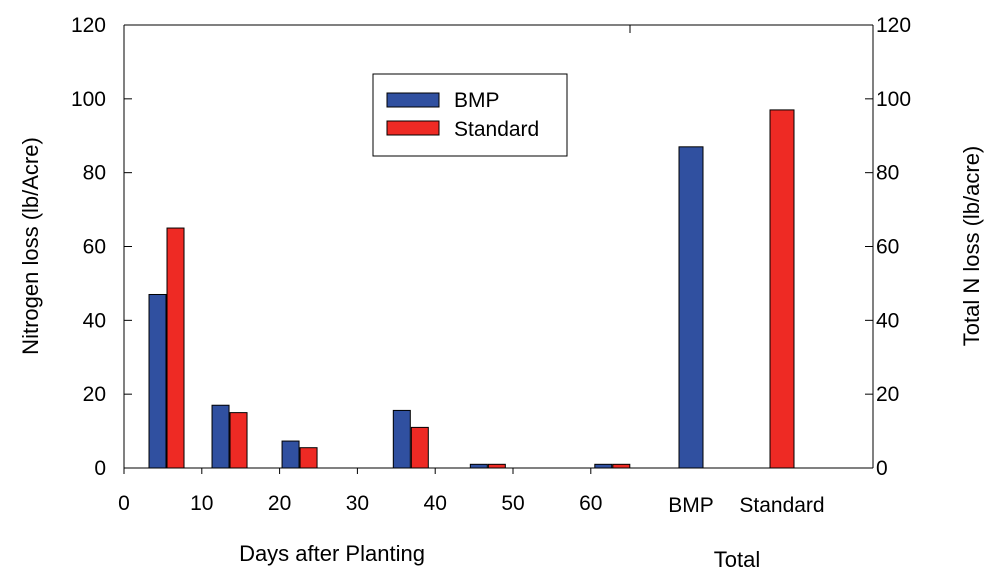 This screenshot has width=996, height=573. Describe the element at coordinates (94, 320) in the screenshot. I see `y-tick-label-left: 40` at that location.